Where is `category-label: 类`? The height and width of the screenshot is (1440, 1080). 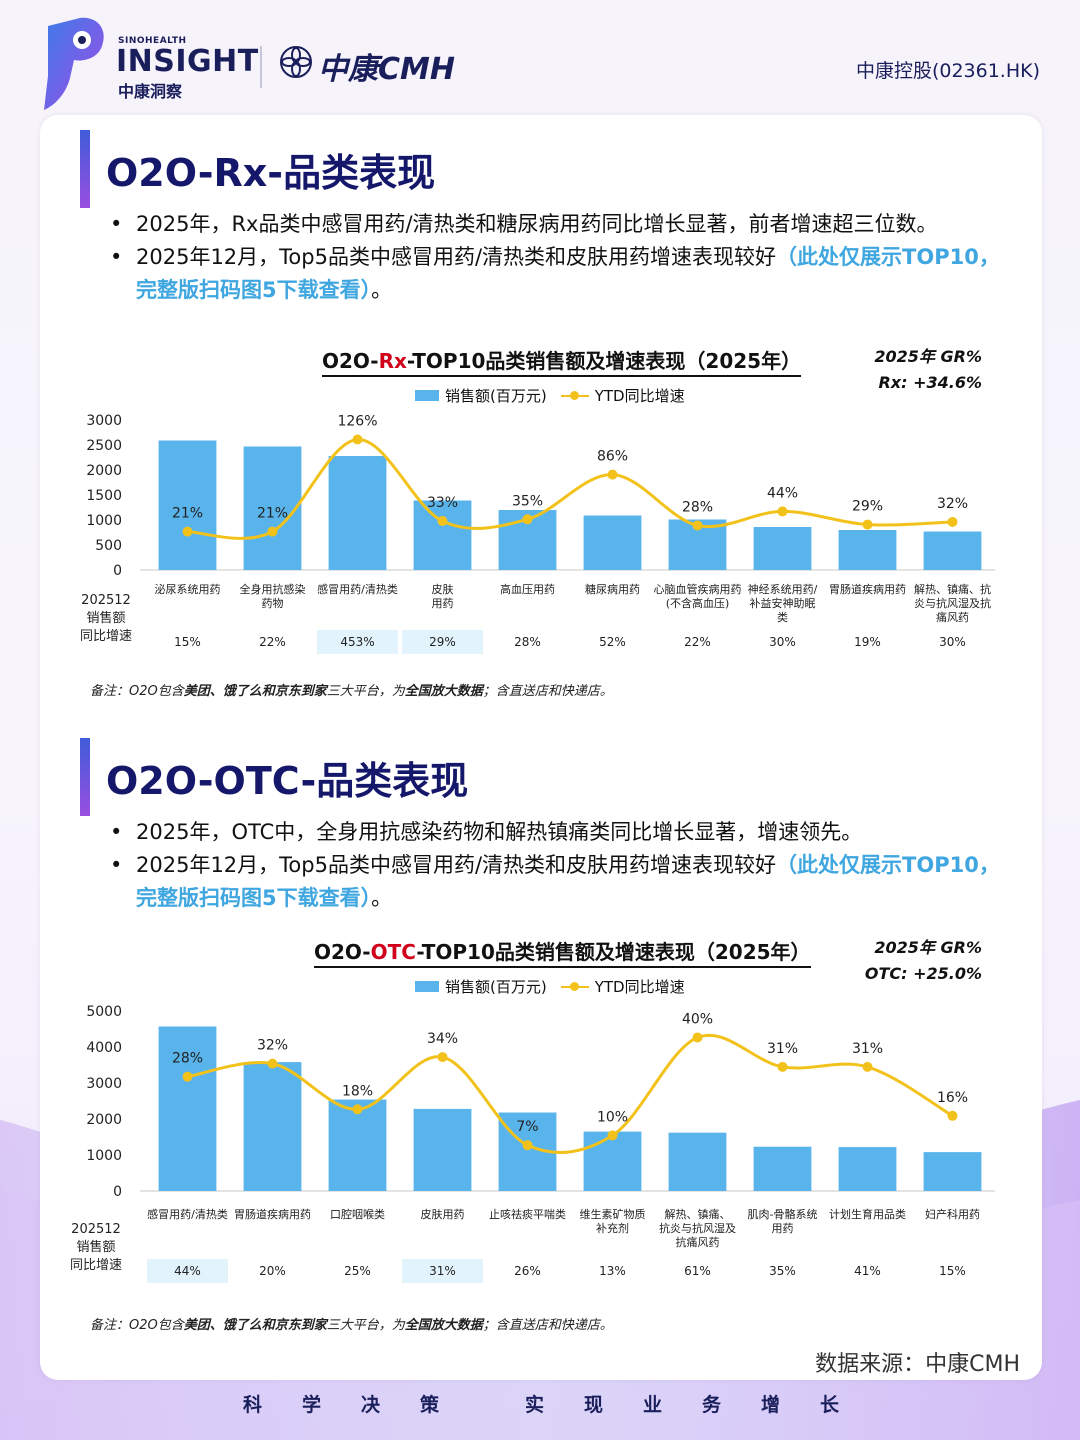 category-label: 类 is located at coordinates (782, 617).